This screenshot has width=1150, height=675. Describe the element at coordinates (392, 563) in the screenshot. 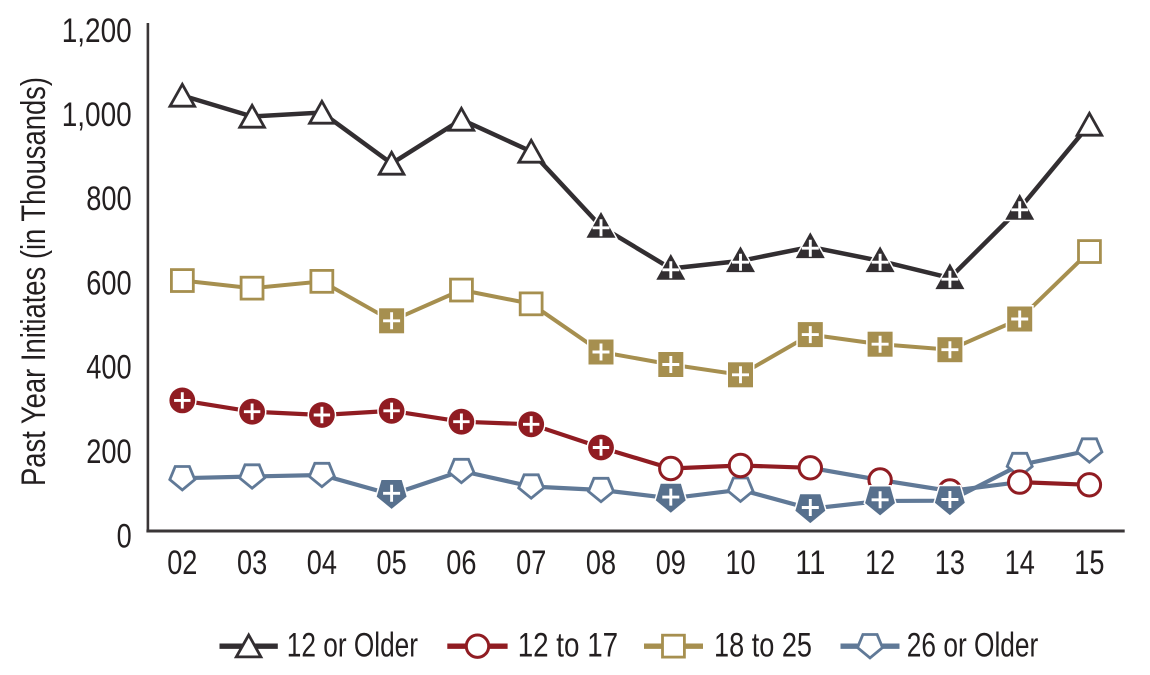

I see `svg-text: 05` at that location.